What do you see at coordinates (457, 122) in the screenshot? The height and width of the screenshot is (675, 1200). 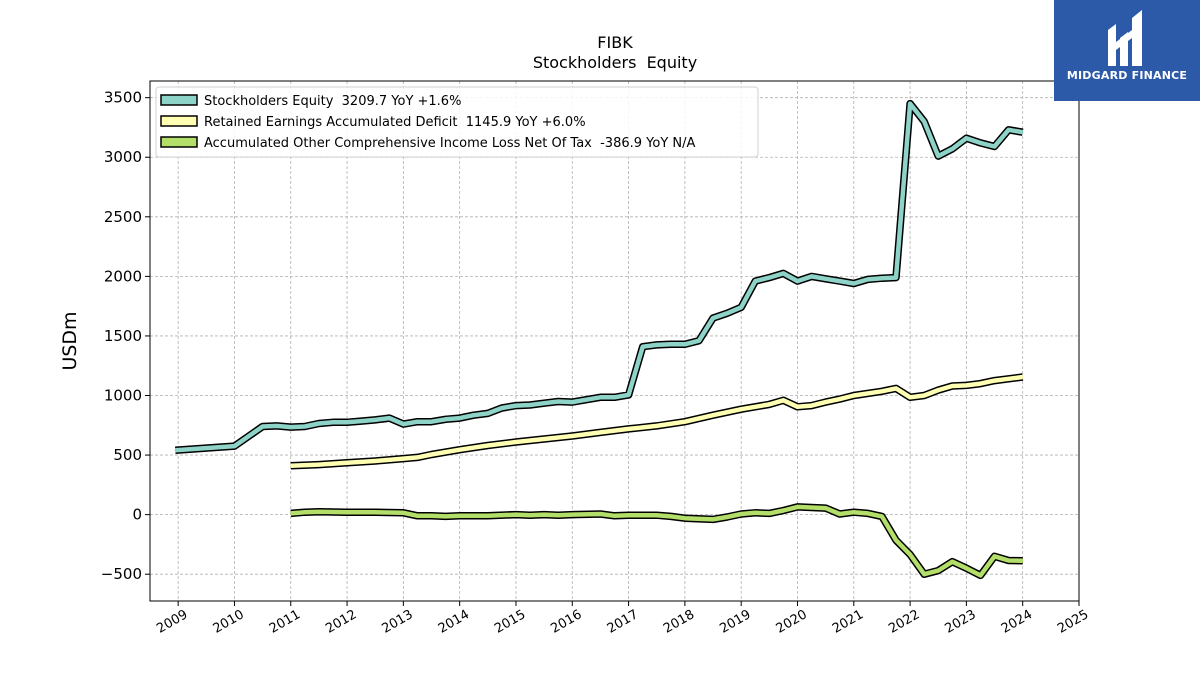 I see `legend-box` at bounding box center [457, 122].